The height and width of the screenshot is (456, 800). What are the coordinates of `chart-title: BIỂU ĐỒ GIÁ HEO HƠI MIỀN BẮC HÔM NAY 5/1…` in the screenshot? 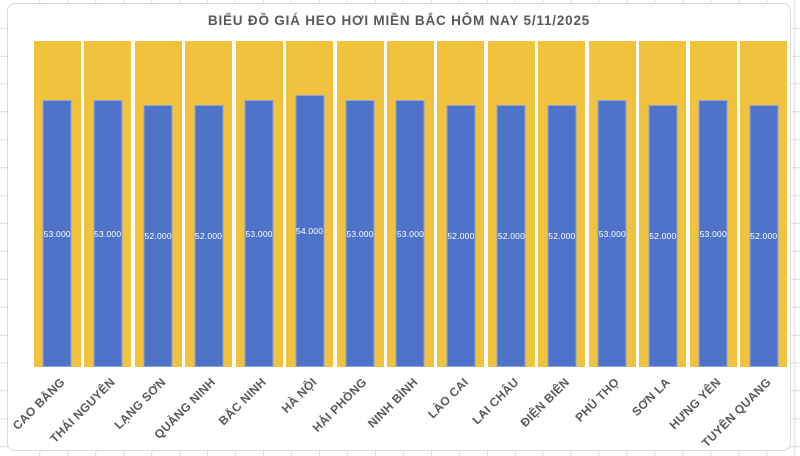 It's located at (399, 20).